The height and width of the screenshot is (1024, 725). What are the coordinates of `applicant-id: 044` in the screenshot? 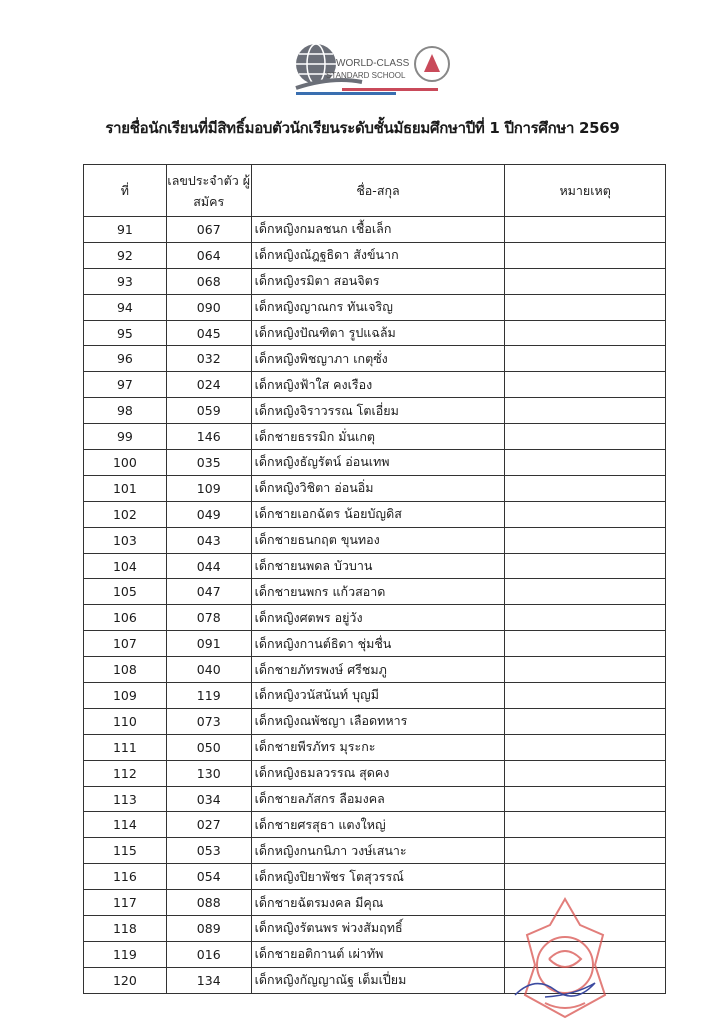 It's located at (208, 566).